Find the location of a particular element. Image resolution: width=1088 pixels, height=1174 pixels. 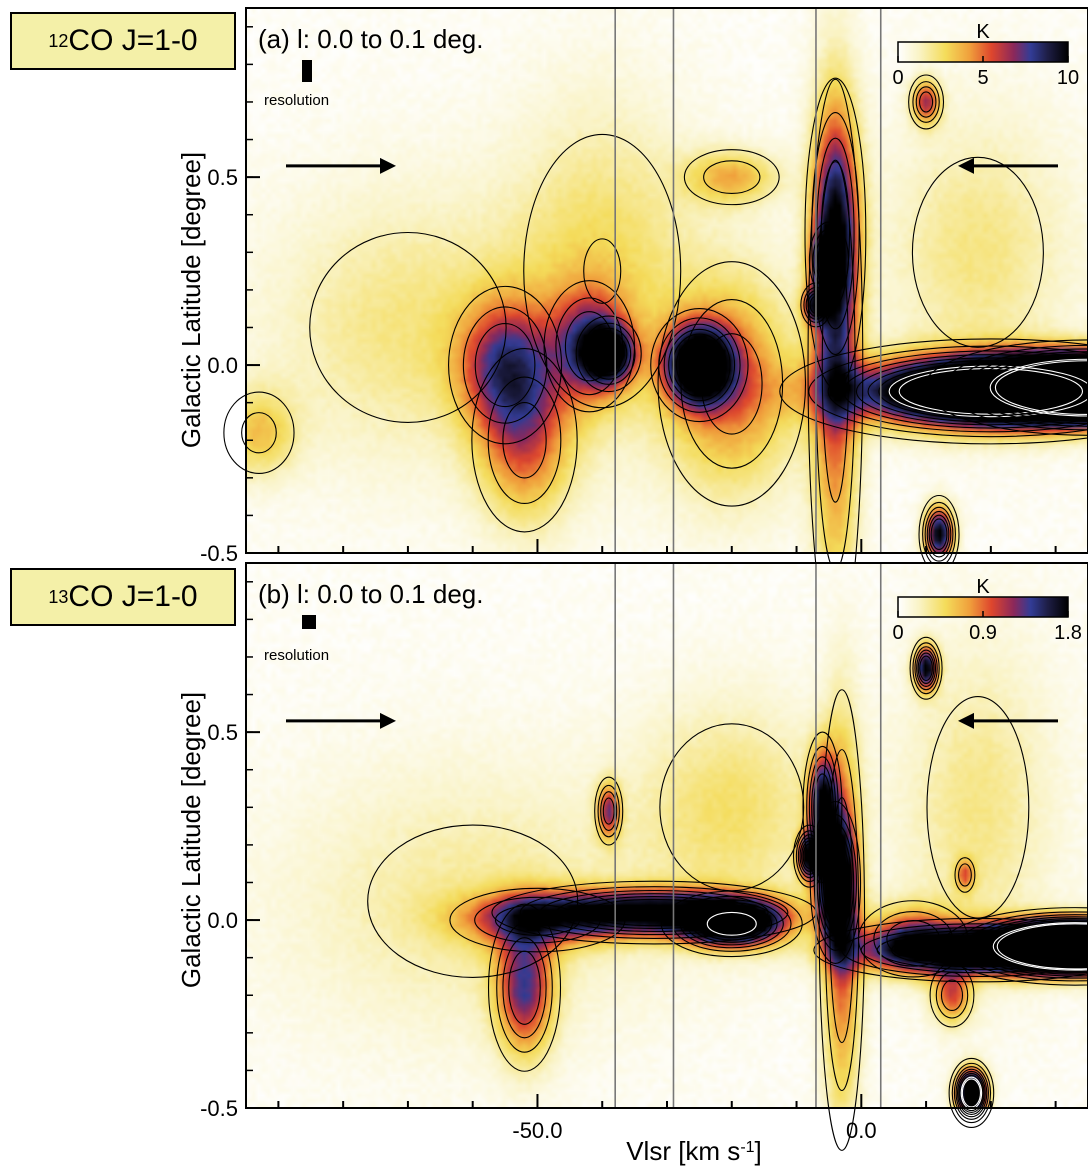

colorbar-tick-label: 10 is located at coordinates (1068, 78).